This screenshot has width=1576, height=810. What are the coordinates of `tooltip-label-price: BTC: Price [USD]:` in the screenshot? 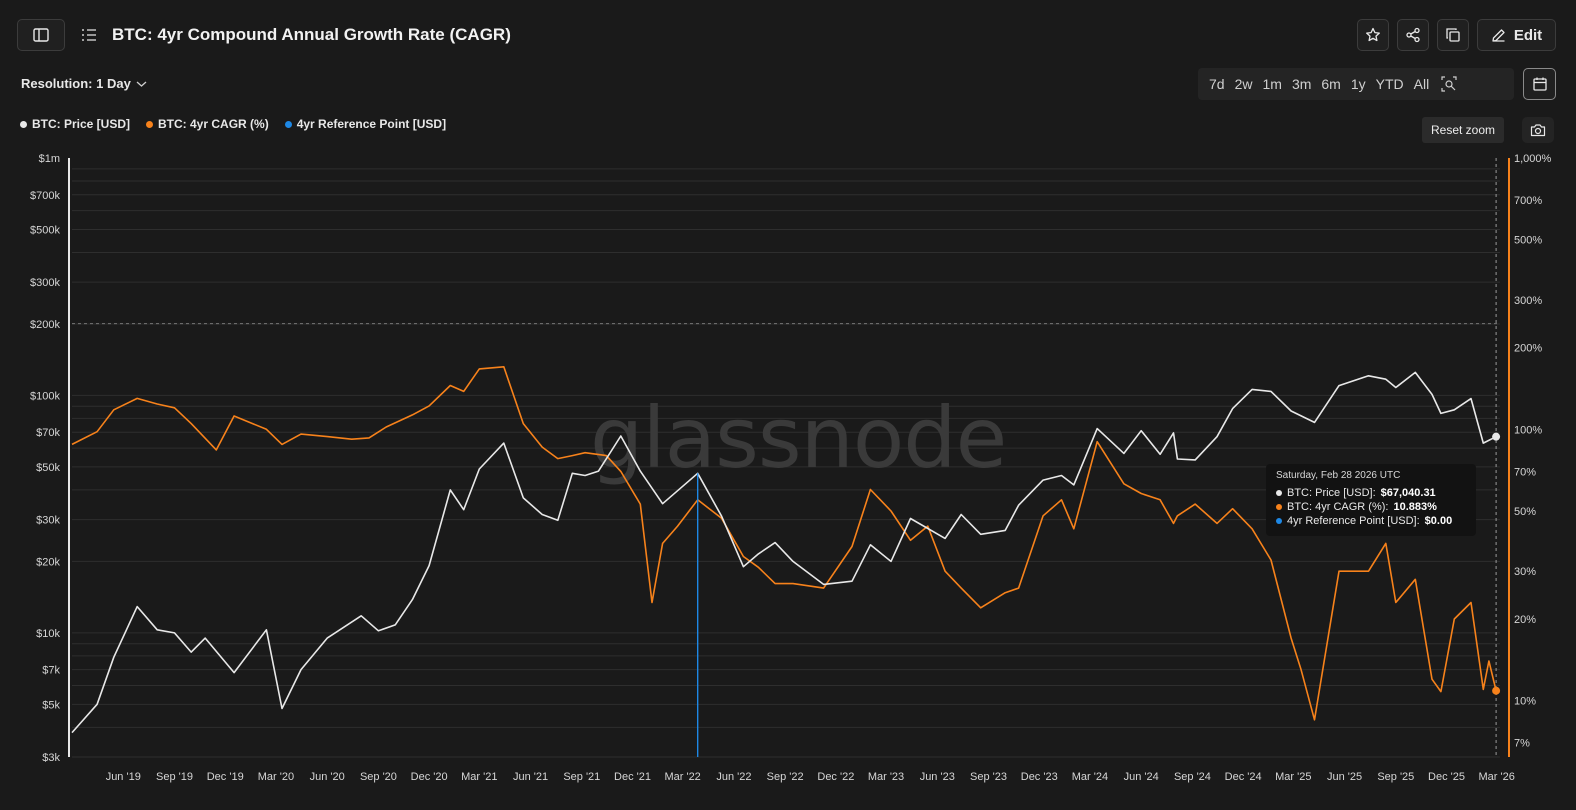 It's located at (1331, 493).